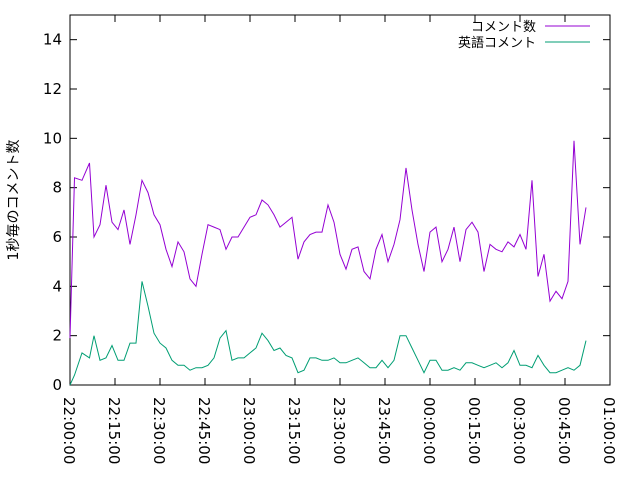 The height and width of the screenshot is (480, 640). Describe the element at coordinates (249, 430) in the screenshot. I see `x-tick-label: 23:00:00` at that location.